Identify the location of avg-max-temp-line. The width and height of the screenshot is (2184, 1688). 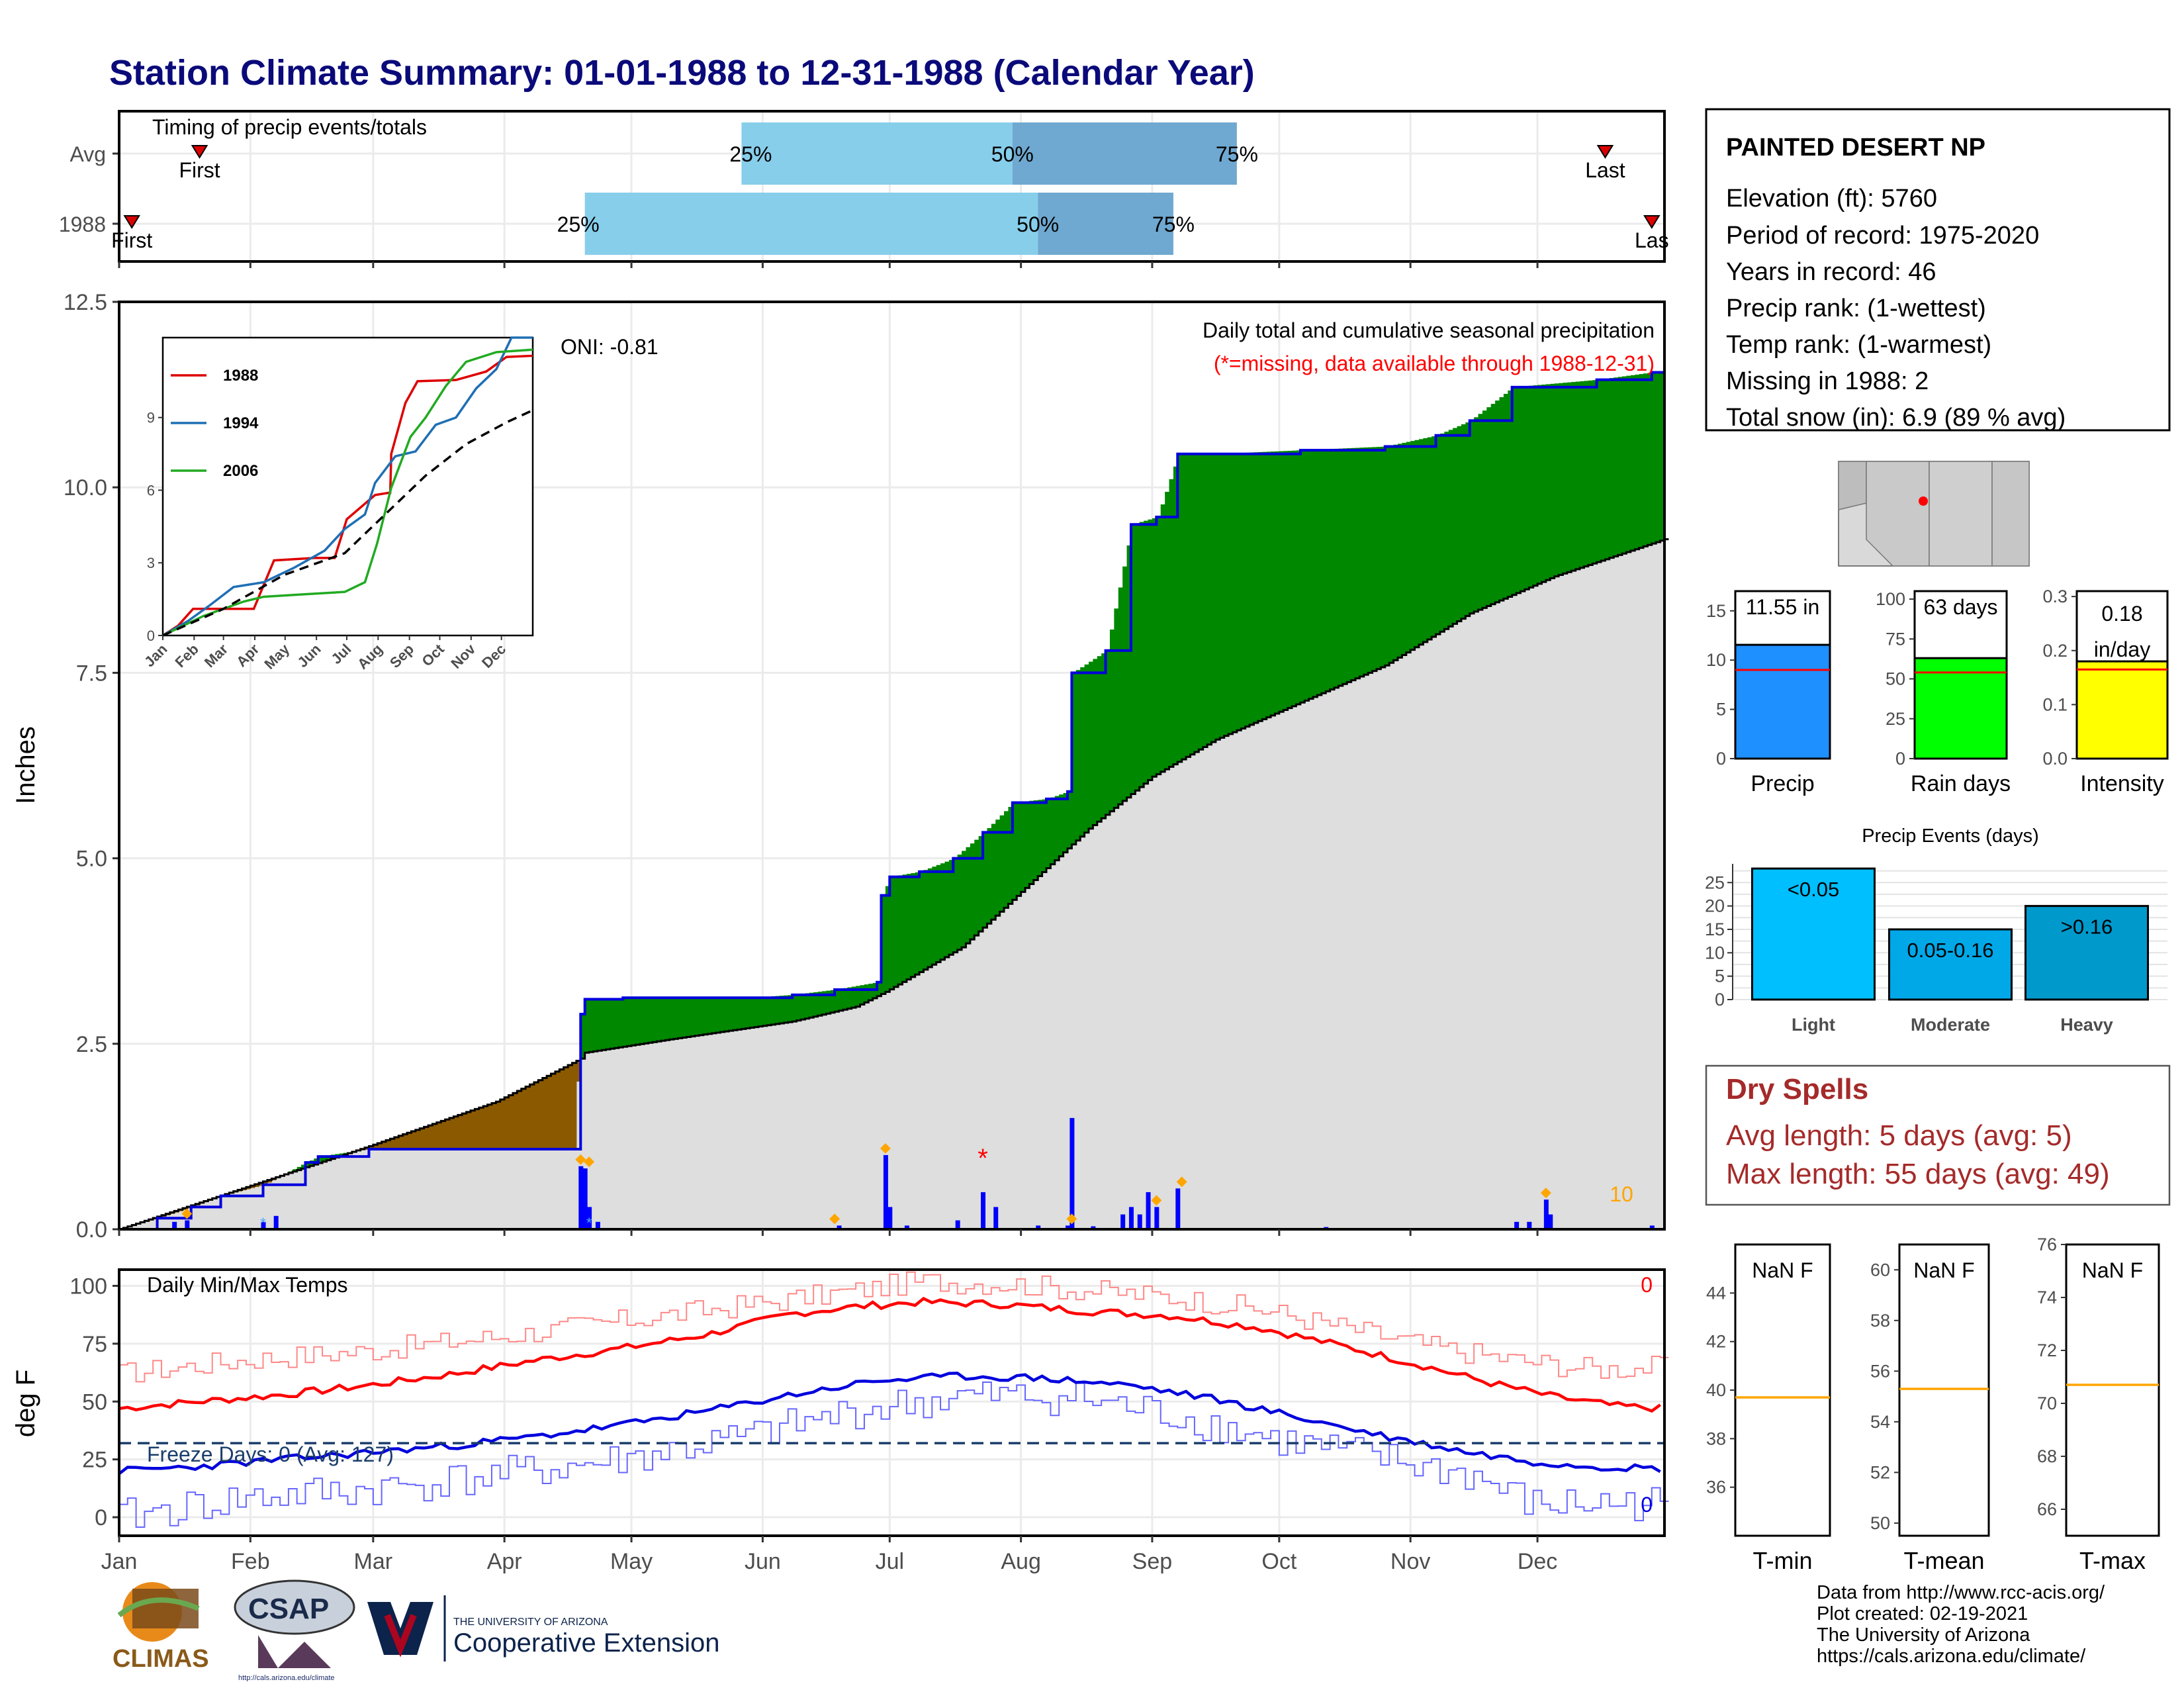
(889, 1354).